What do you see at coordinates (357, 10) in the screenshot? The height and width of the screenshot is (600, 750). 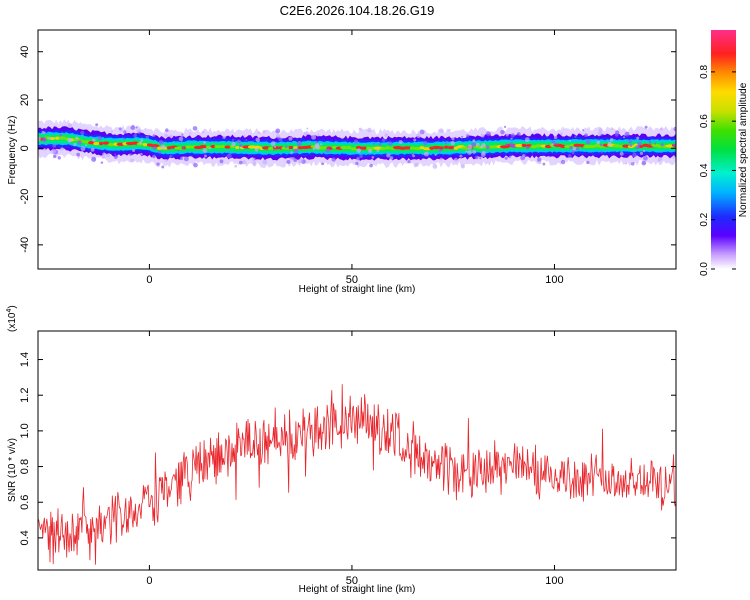 I see `figure-title: C2E6.2026.104.18.26.G19` at bounding box center [357, 10].